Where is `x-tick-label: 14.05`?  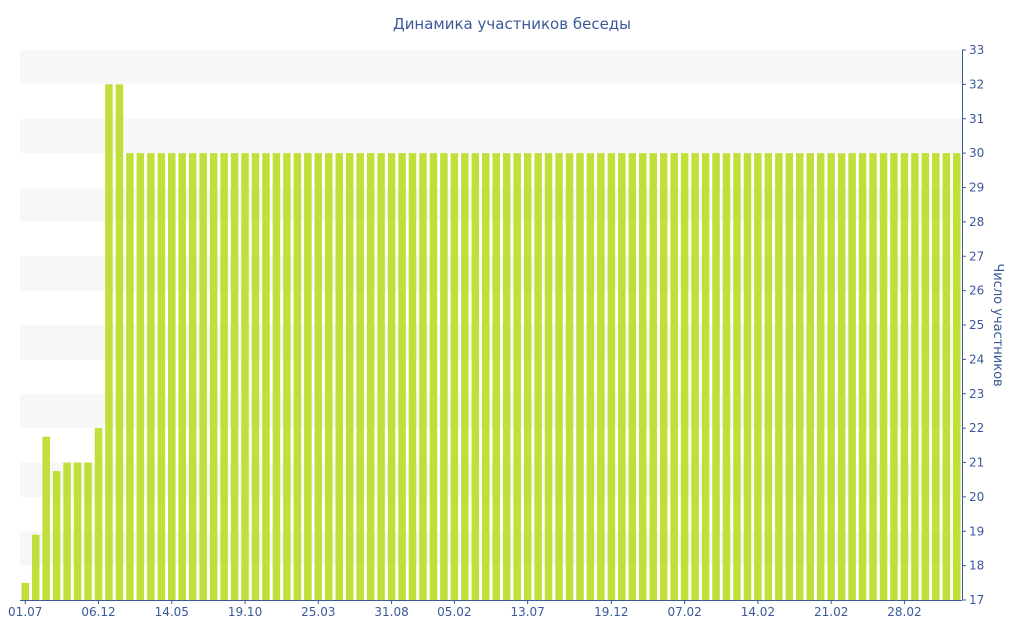 x-tick-label: 14.05 is located at coordinates (172, 612).